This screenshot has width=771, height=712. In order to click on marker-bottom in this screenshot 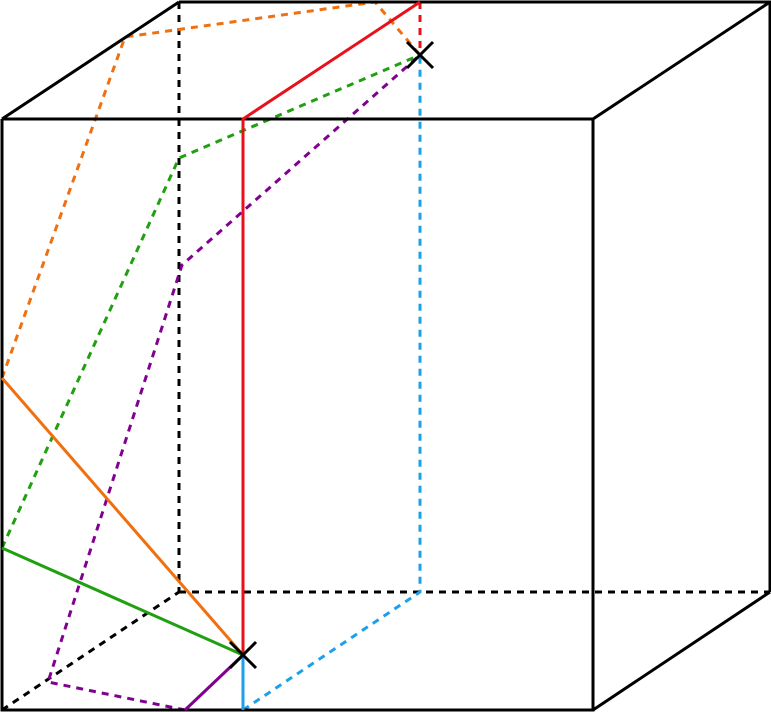, I will do `click(243, 655)`.